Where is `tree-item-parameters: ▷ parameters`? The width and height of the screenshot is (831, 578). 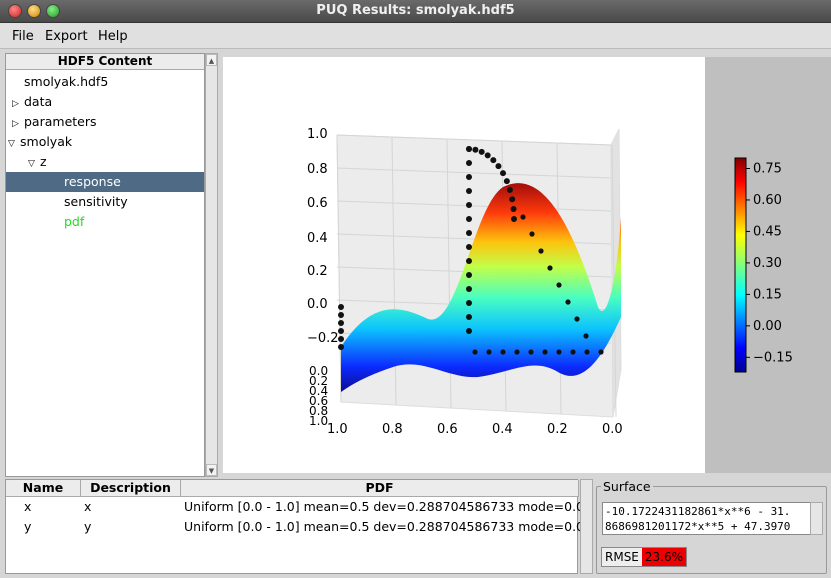
tree-item-parameters: ▷ parameters is located at coordinates (54, 122).